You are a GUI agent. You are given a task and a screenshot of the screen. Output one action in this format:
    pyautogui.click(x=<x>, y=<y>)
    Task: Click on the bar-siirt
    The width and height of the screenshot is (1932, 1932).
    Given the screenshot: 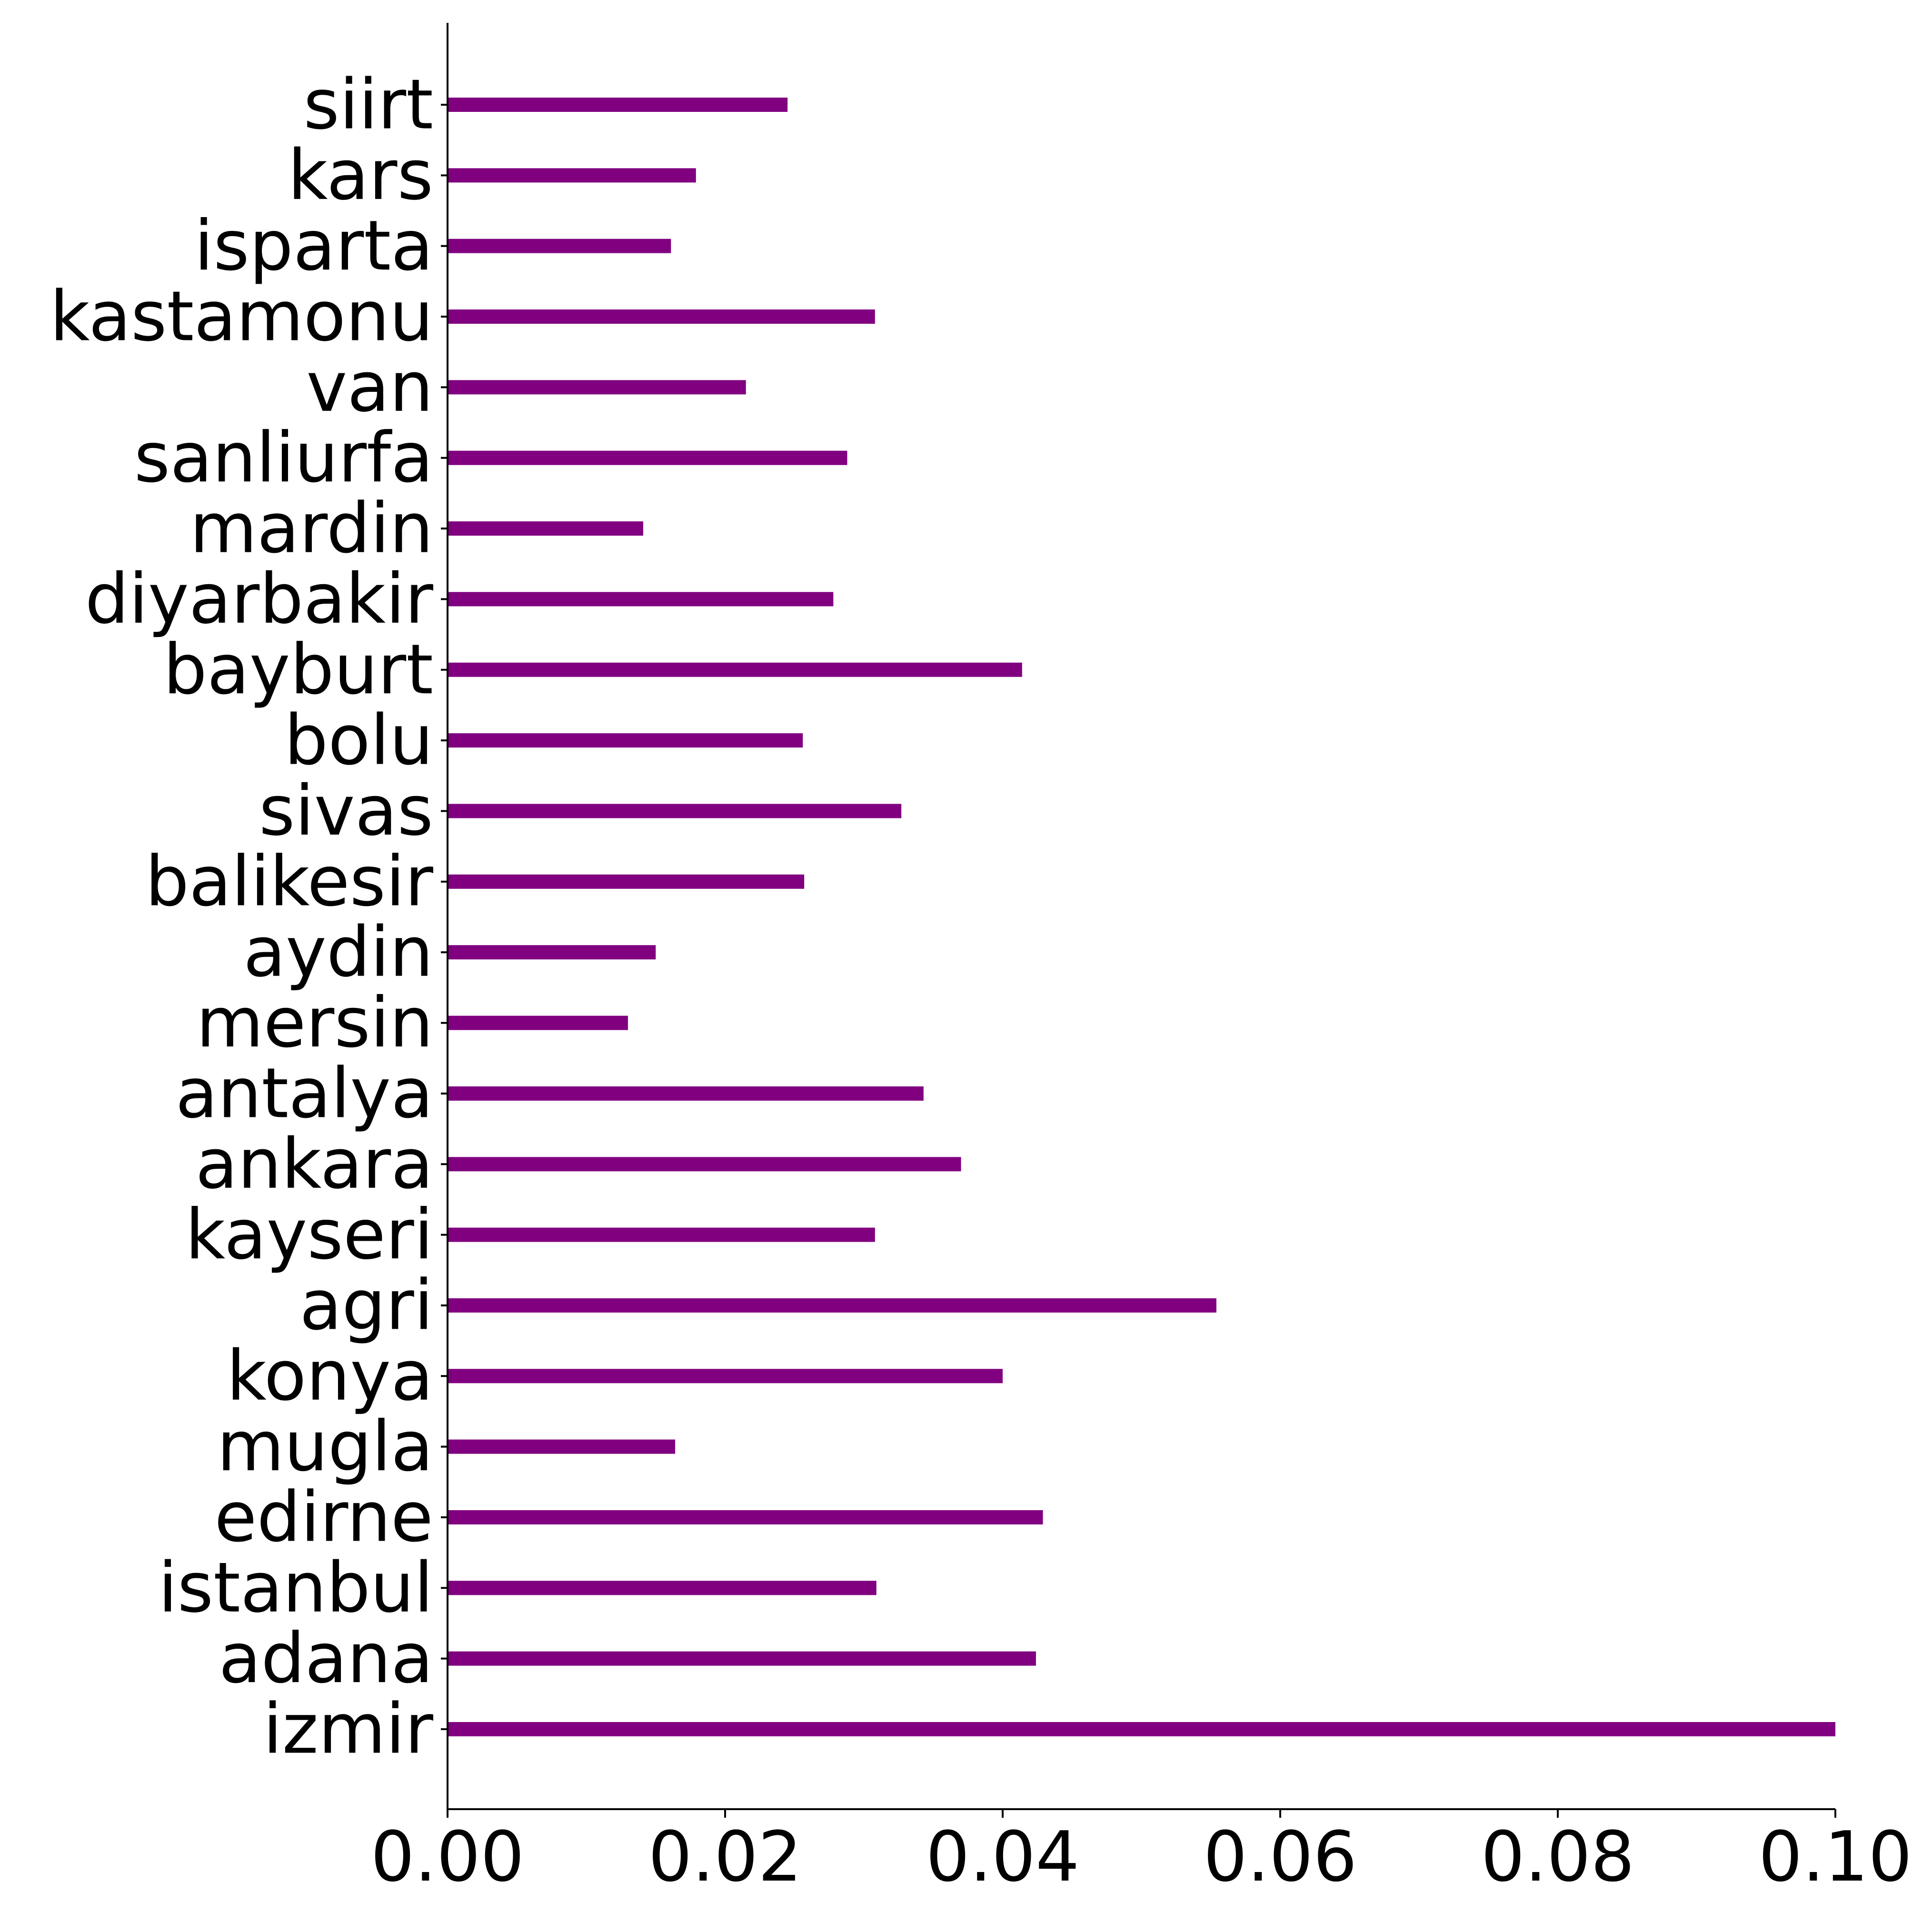 What is the action you would take?
    pyautogui.click(x=618, y=105)
    